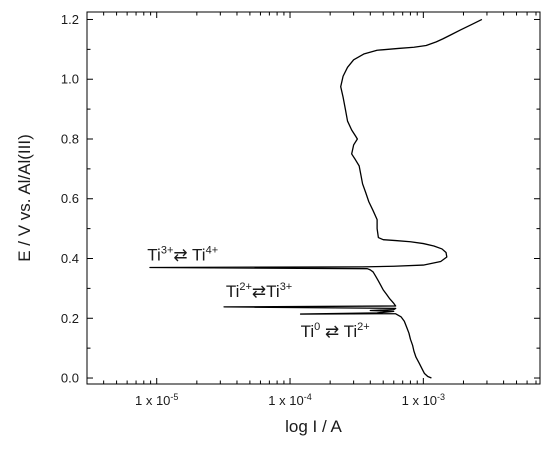 The width and height of the screenshot is (550, 449). What do you see at coordinates (70, 258) in the screenshot?
I see `y-tick-label: 0.4` at bounding box center [70, 258].